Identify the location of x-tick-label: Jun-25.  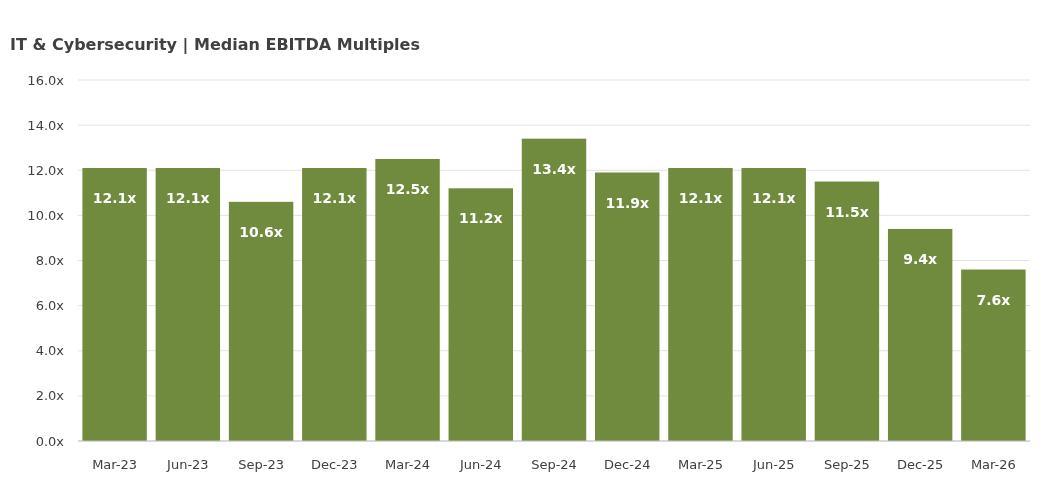
(773, 464).